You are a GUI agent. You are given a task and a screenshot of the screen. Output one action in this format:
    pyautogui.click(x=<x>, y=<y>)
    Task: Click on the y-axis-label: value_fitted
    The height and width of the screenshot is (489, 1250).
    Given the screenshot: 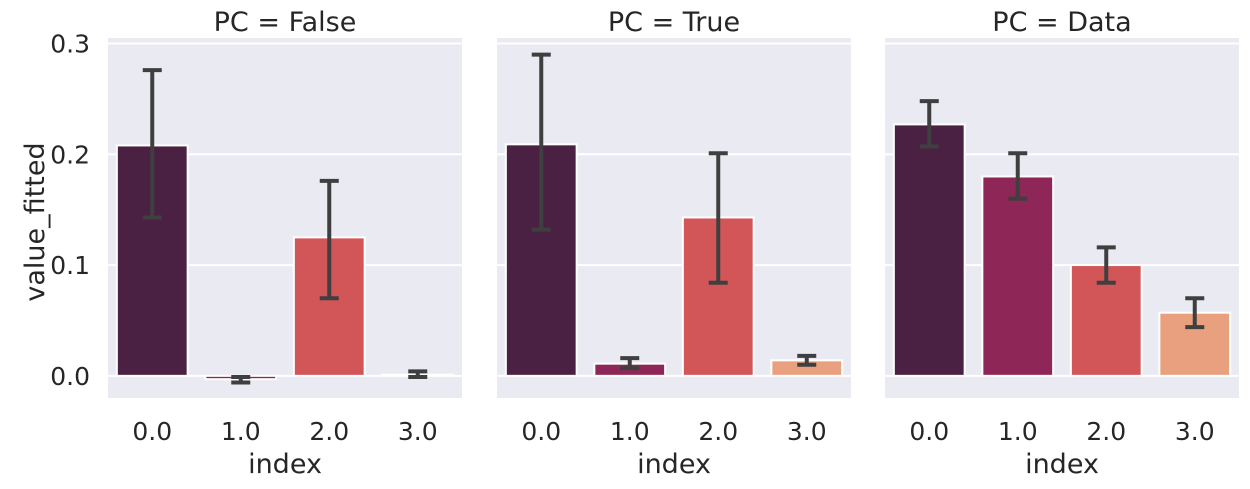 What is the action you would take?
    pyautogui.click(x=35, y=221)
    